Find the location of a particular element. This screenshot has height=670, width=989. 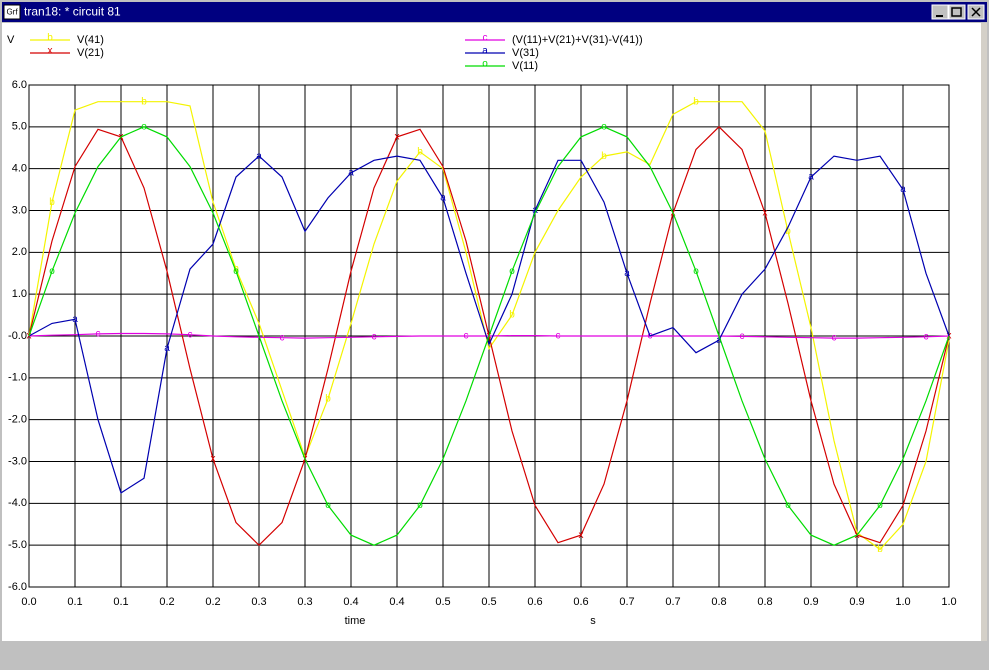

legend-label: V(21) is located at coordinates (90, 53).